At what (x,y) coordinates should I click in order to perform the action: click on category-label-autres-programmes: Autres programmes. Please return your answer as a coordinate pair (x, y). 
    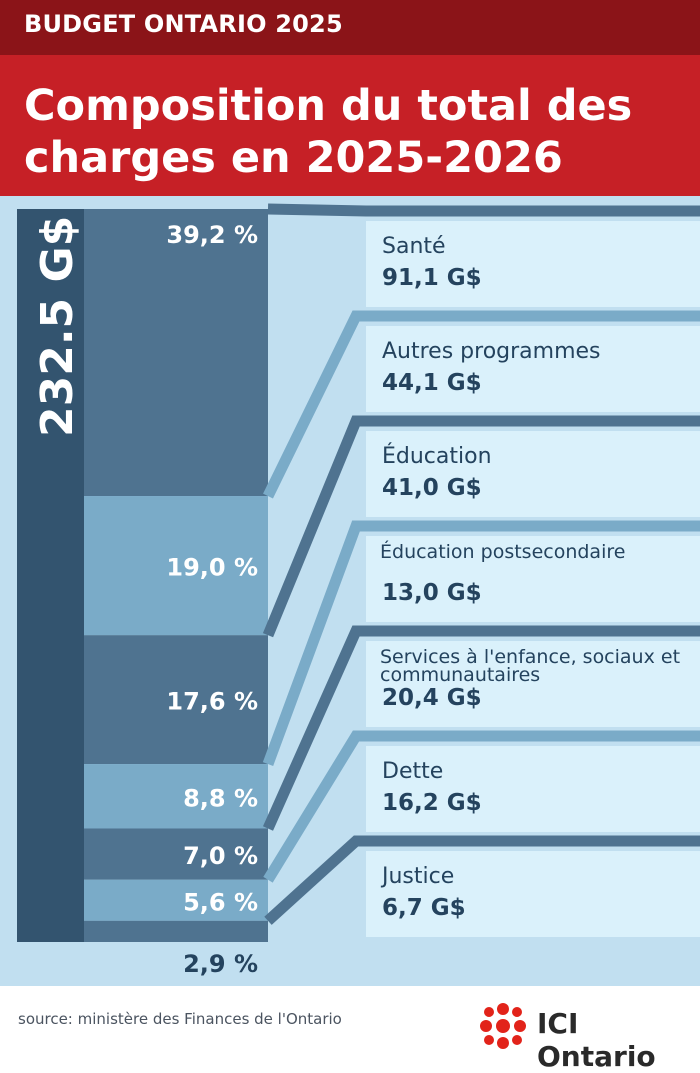
    Looking at the image, I should click on (491, 351).